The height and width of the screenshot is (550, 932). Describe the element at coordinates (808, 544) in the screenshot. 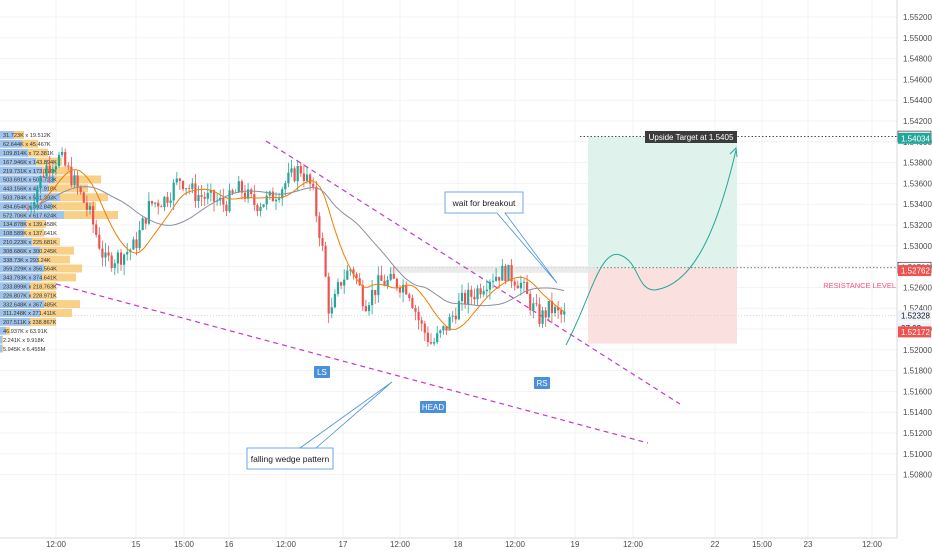

I see `time-tick-label: 23` at that location.